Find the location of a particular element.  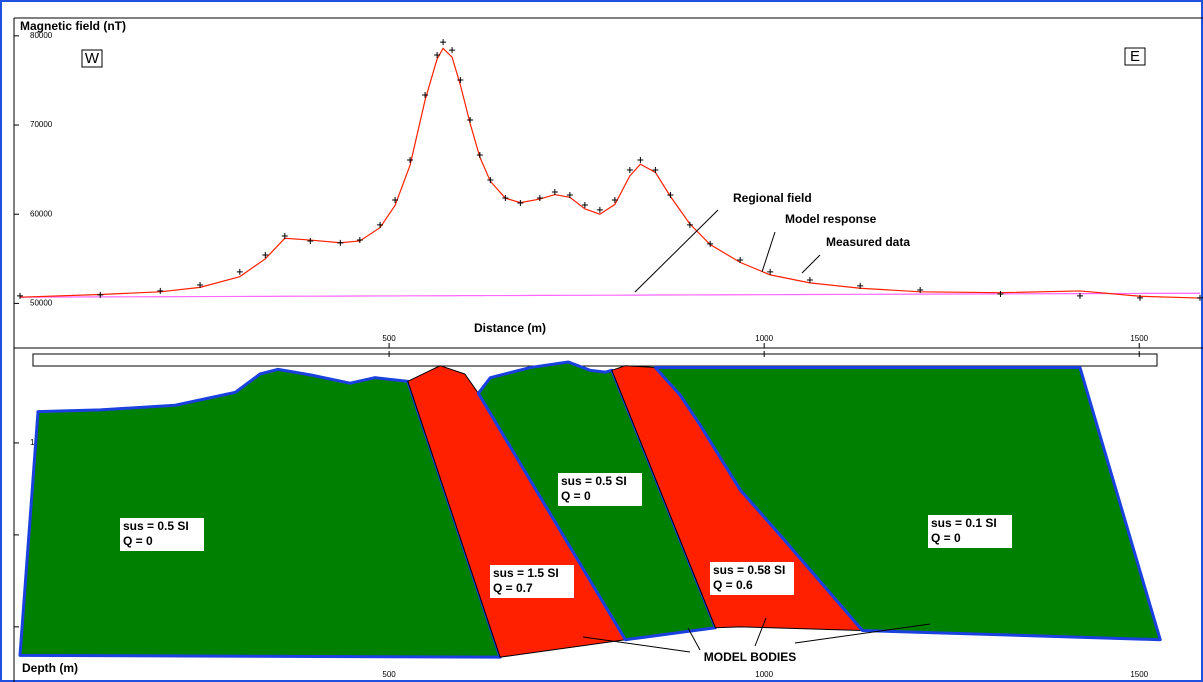

y-tick-label: 50000 is located at coordinates (41, 303).